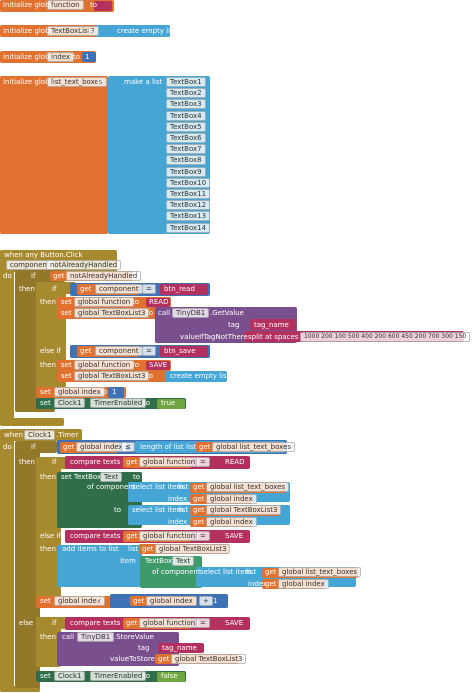  What do you see at coordinates (73, 31) in the screenshot?
I see `dropdown-field: TextBoxList3` at bounding box center [73, 31].